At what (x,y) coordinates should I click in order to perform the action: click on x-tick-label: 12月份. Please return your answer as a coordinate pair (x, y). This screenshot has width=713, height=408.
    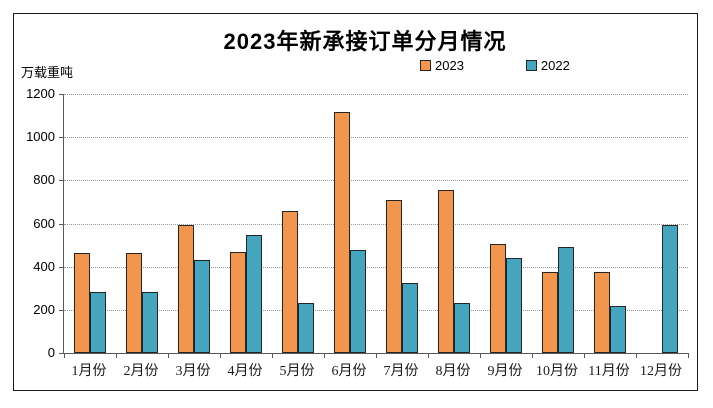
    Looking at the image, I should click on (661, 371).